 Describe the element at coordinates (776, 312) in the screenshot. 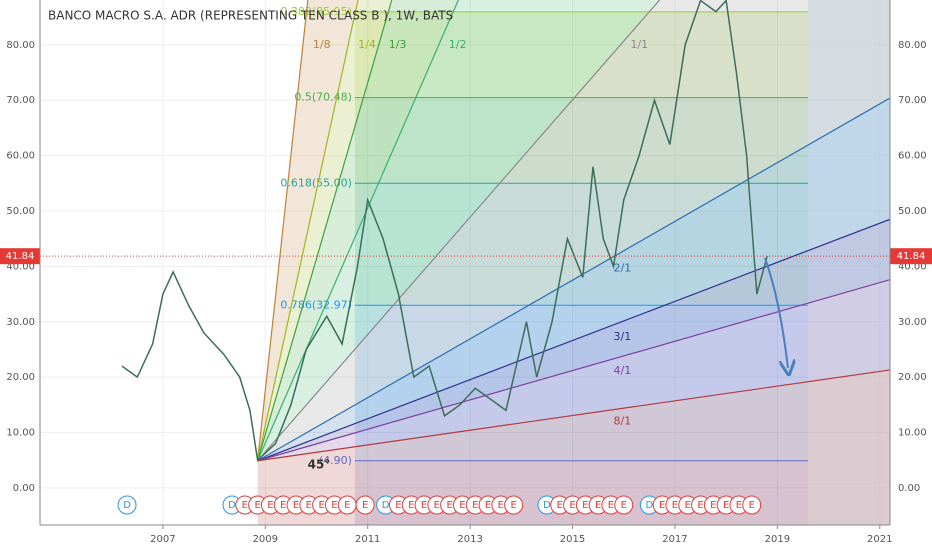

I see `arrow` at that location.